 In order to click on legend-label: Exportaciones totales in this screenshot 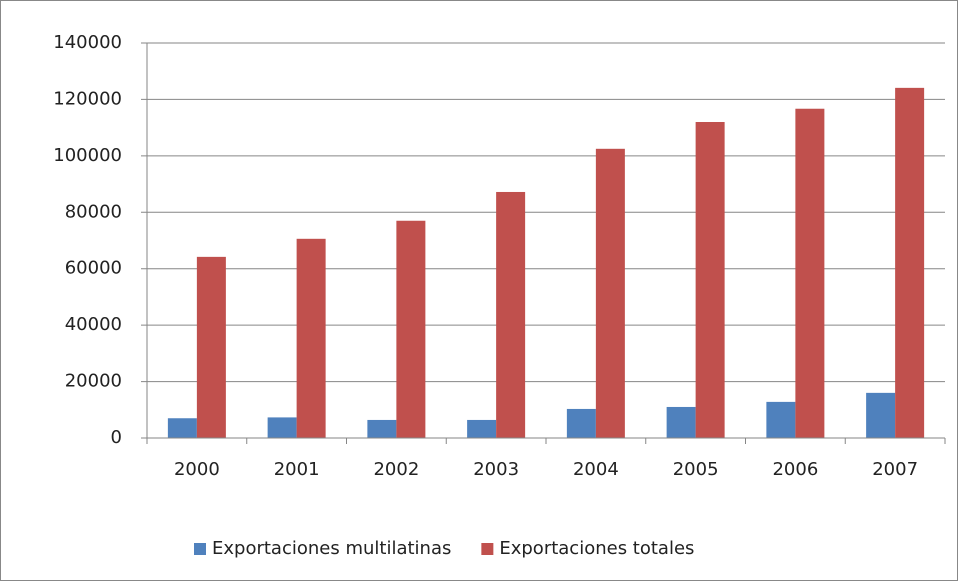, I will do `click(596, 548)`.